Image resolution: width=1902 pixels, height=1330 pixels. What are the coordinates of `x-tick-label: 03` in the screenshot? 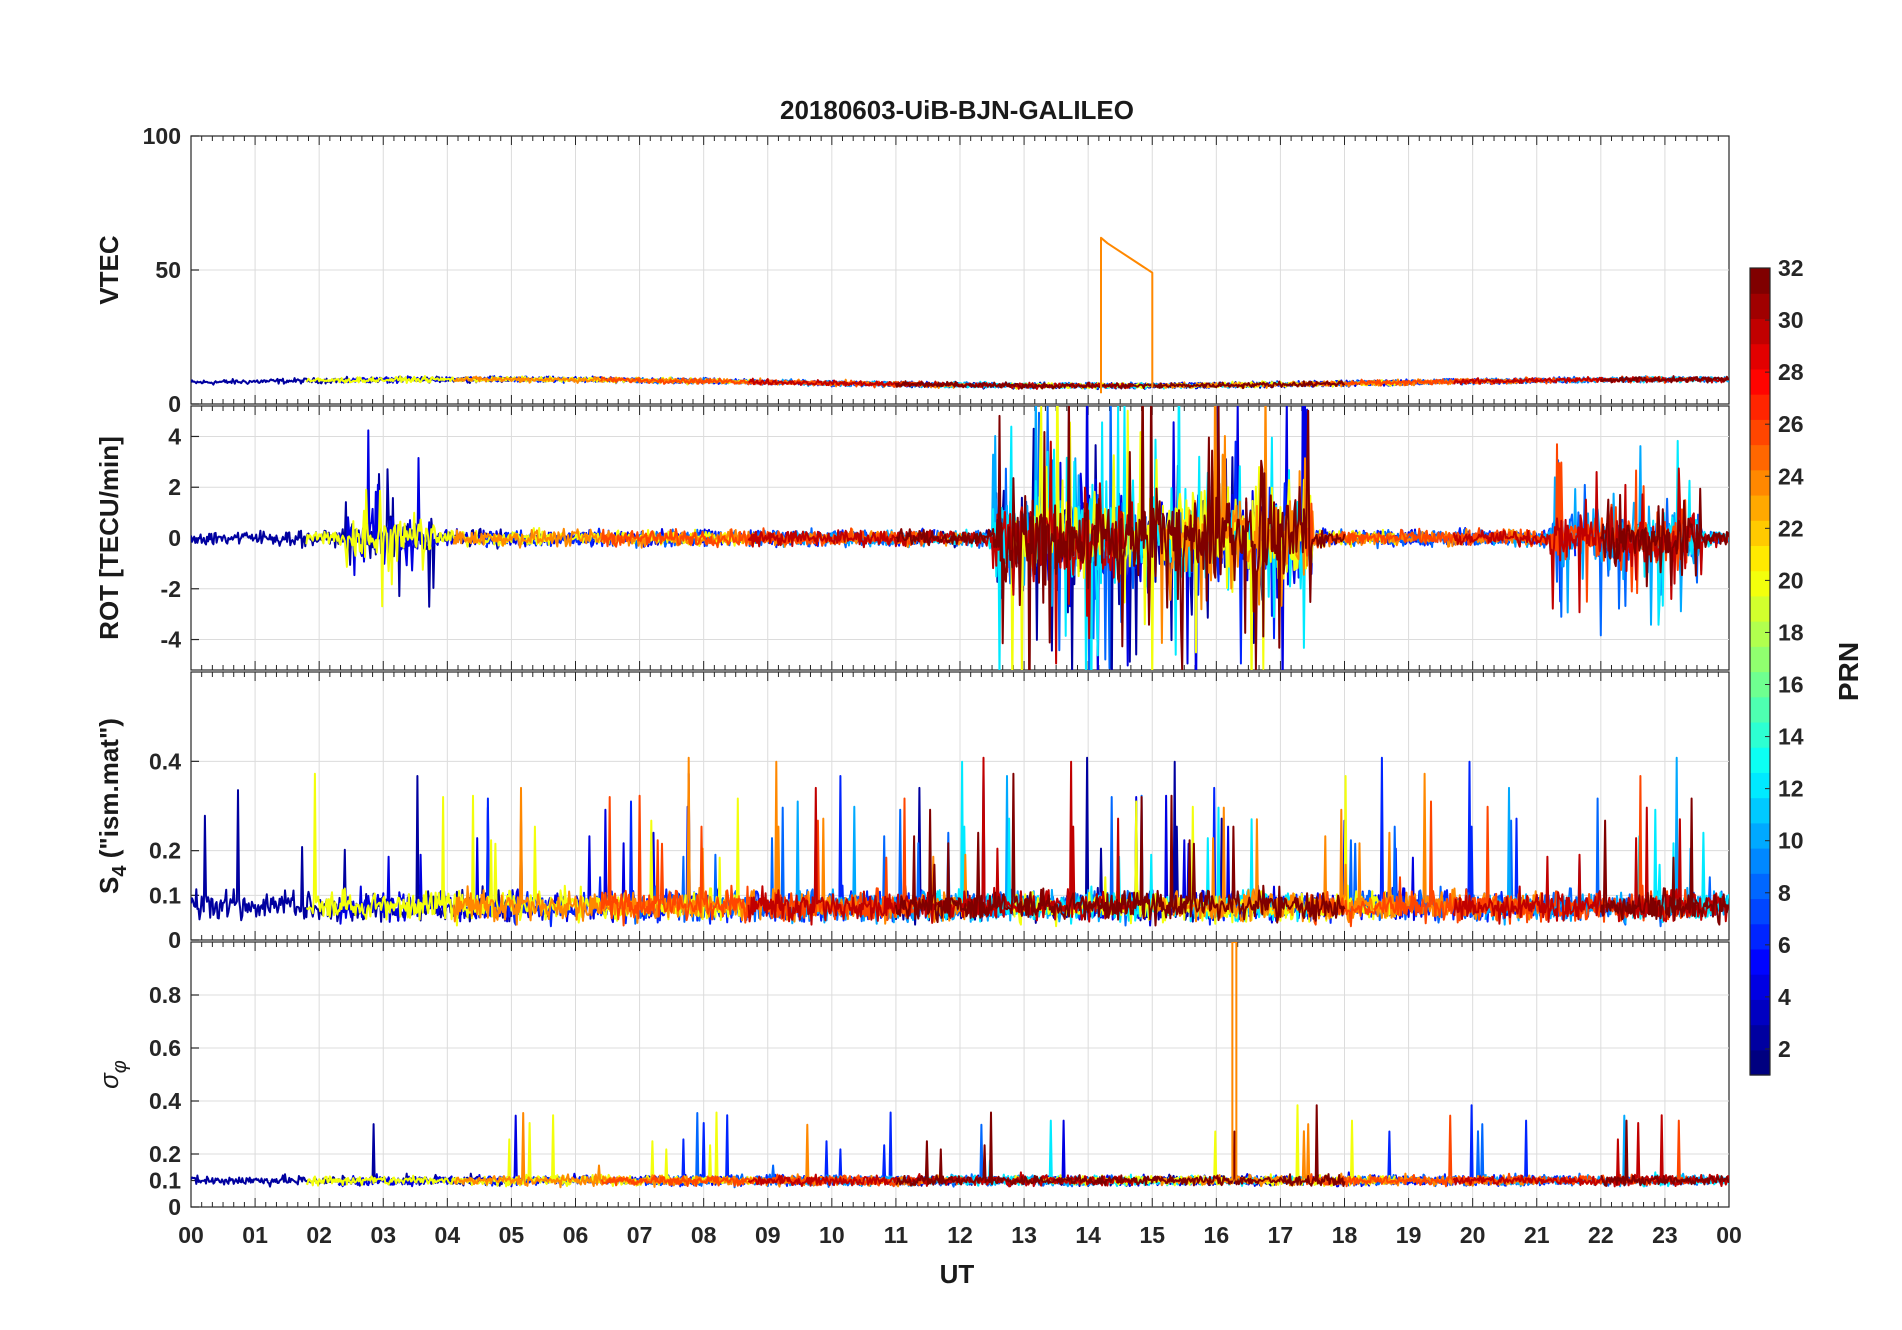 It's located at (383, 1235).